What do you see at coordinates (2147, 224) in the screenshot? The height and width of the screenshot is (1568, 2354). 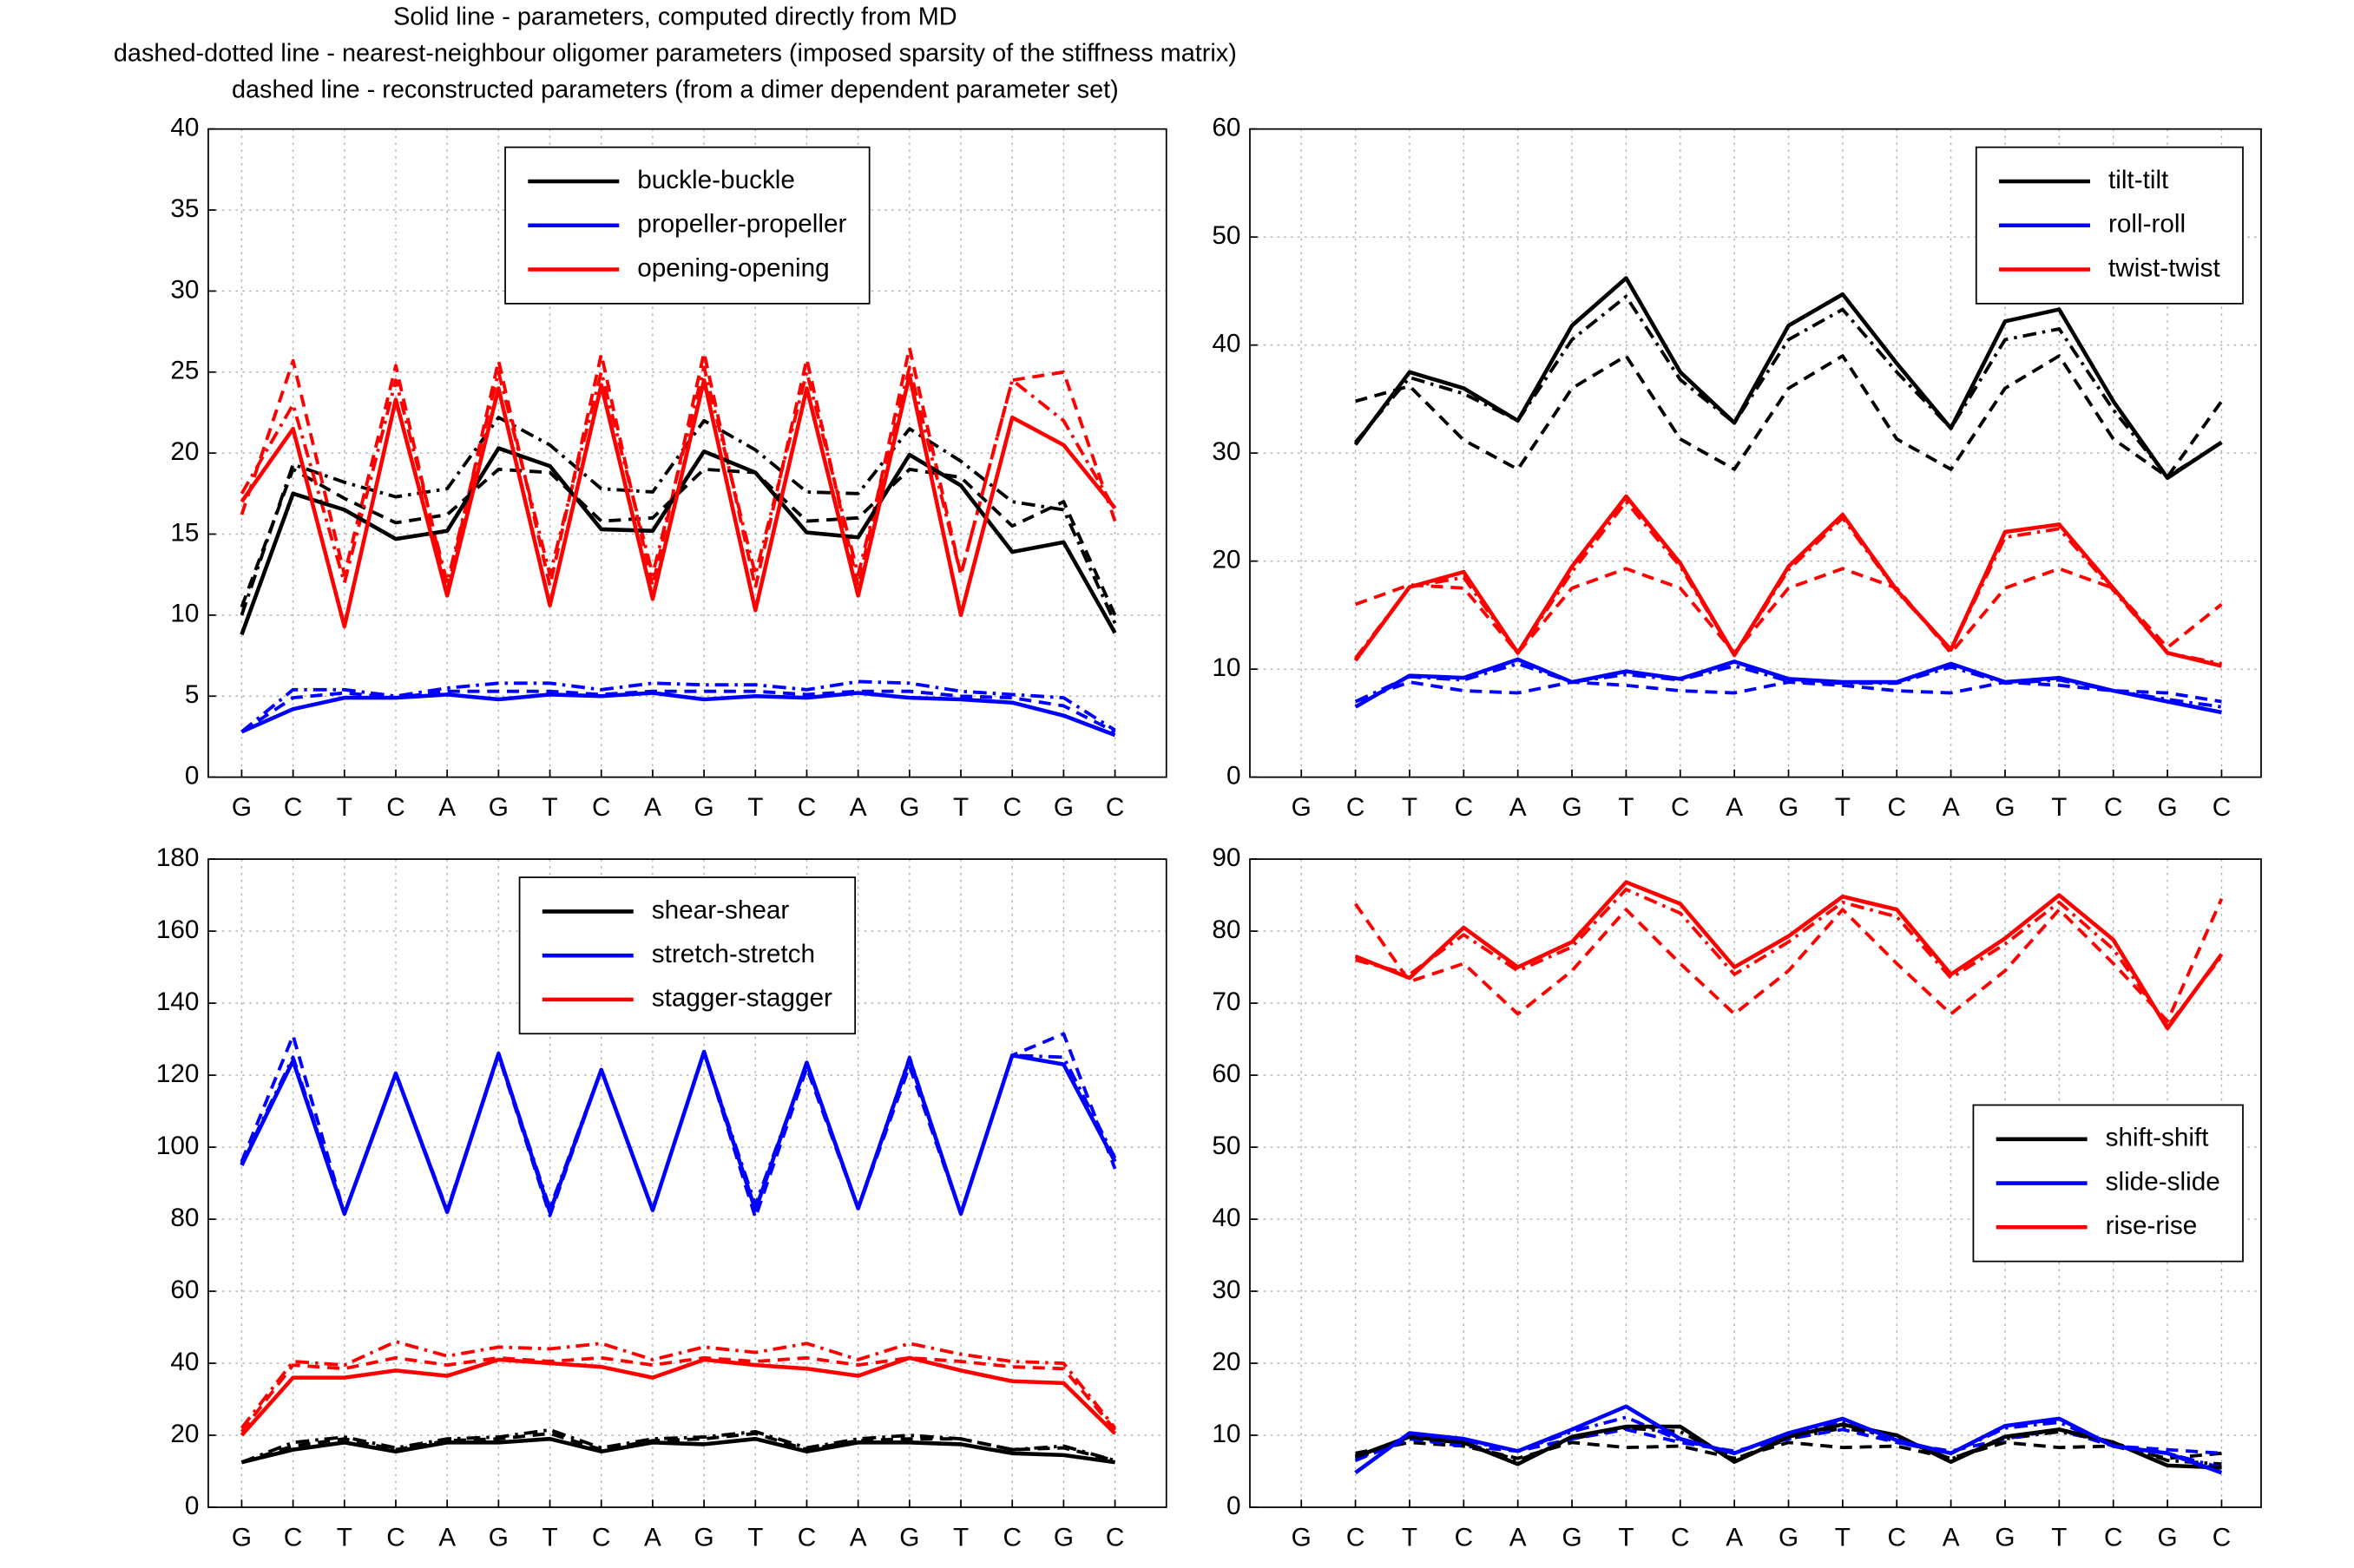 I see `legend-label: roll-roll` at bounding box center [2147, 224].